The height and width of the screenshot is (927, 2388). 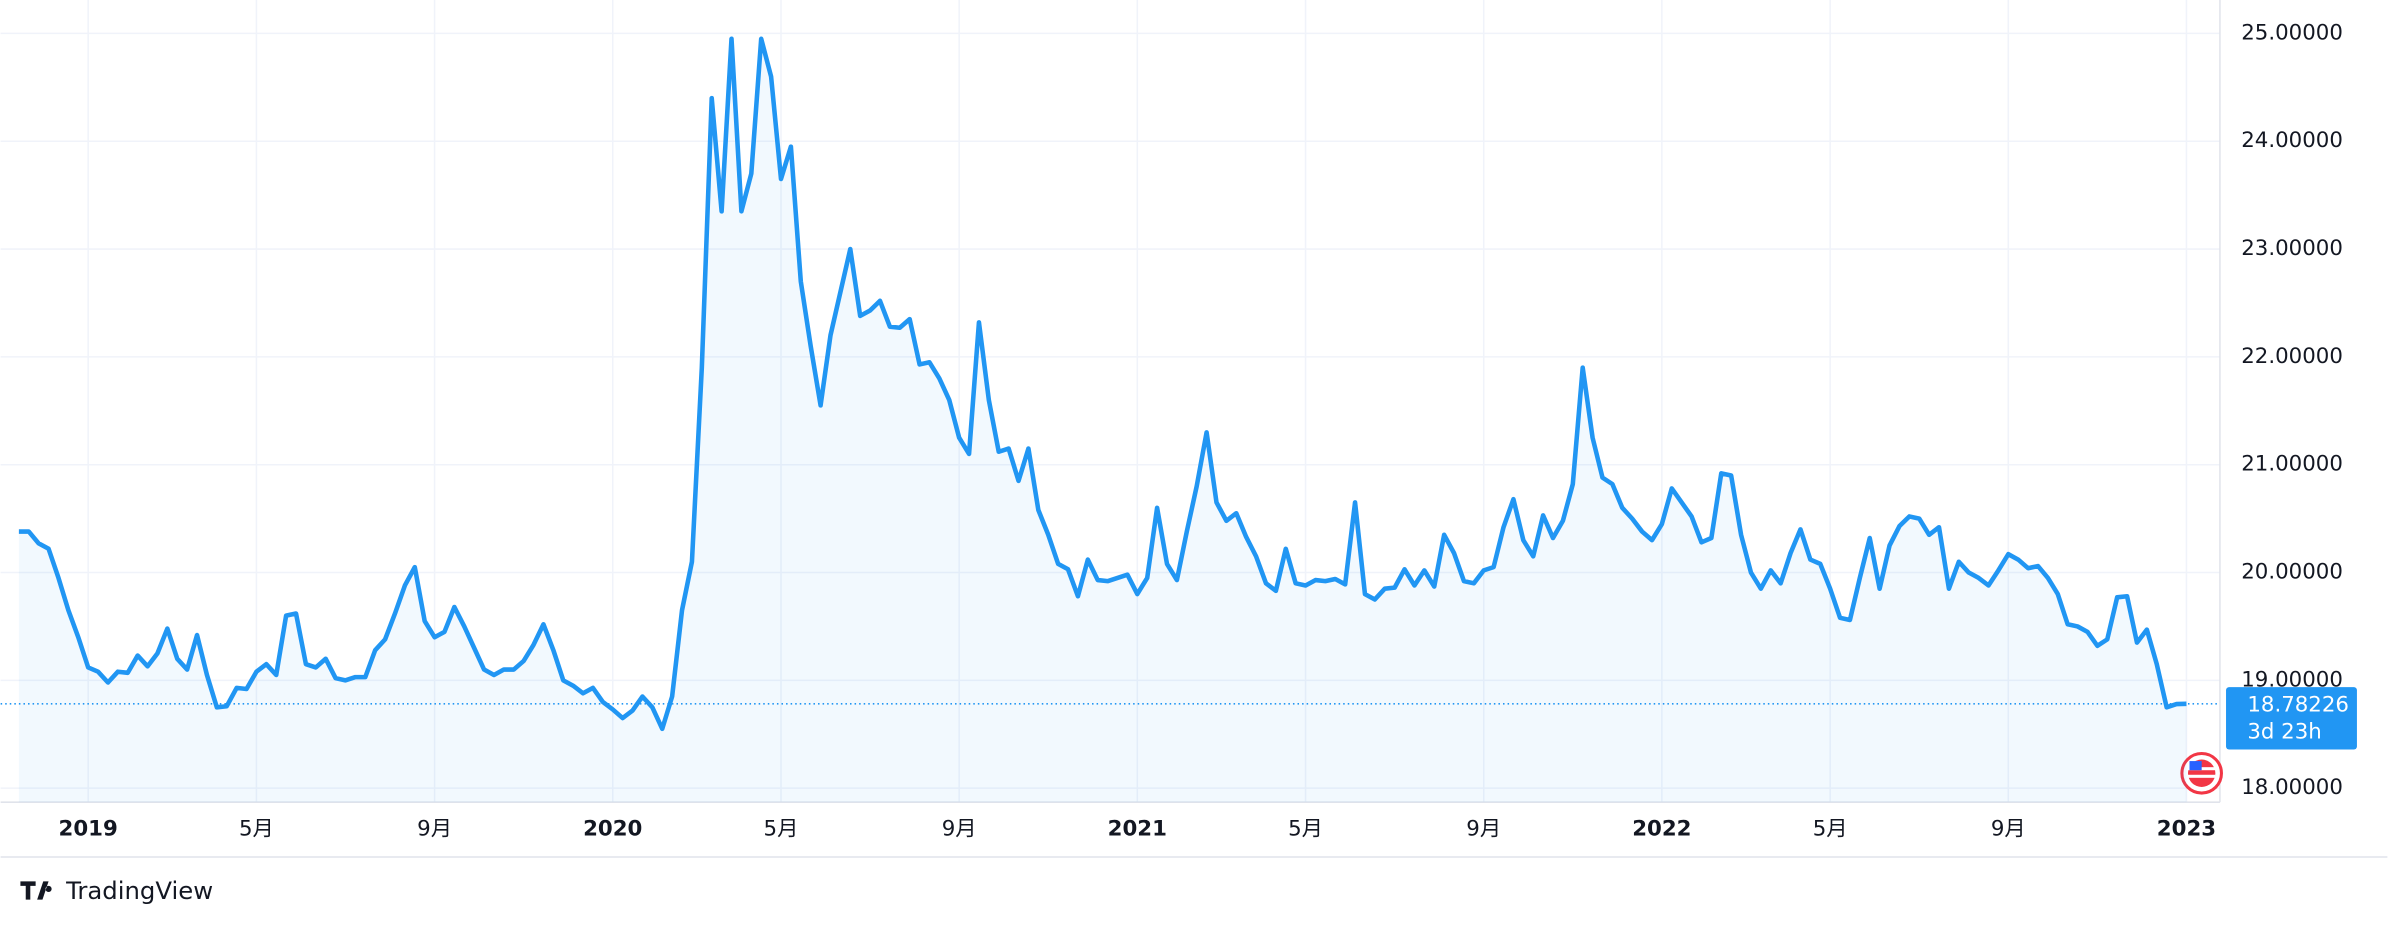 What do you see at coordinates (139, 890) in the screenshot?
I see `watermark: TradingView` at bounding box center [139, 890].